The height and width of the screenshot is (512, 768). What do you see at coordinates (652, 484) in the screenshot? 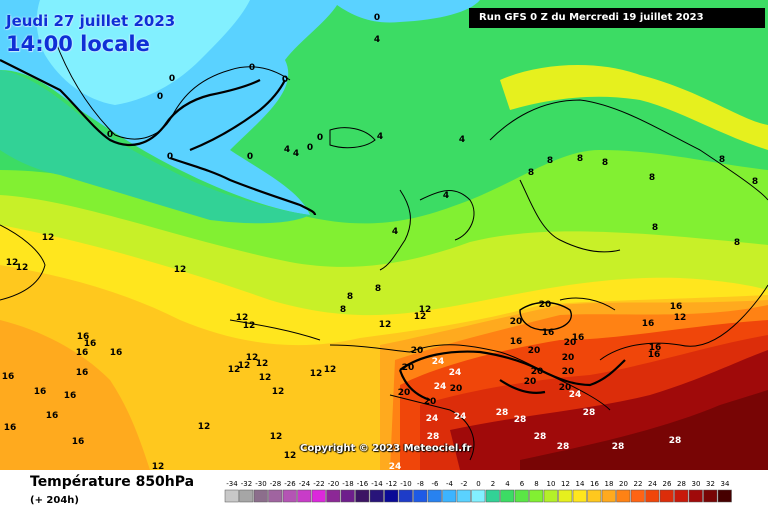
I see `legend-tick-label: 24` at bounding box center [652, 484].